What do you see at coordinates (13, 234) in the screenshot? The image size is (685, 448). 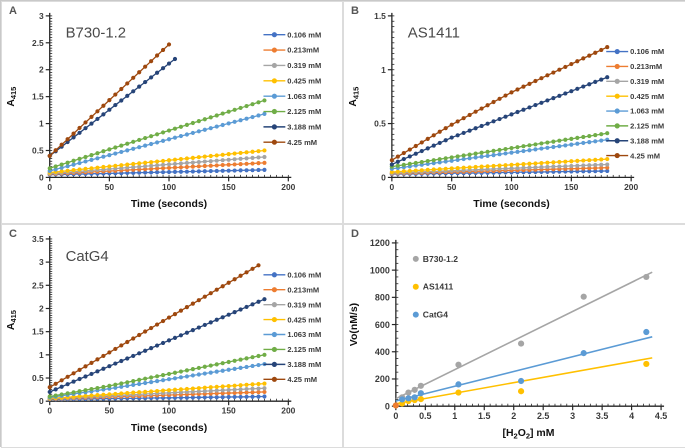 I see `panel-letter-c: C` at bounding box center [13, 234].